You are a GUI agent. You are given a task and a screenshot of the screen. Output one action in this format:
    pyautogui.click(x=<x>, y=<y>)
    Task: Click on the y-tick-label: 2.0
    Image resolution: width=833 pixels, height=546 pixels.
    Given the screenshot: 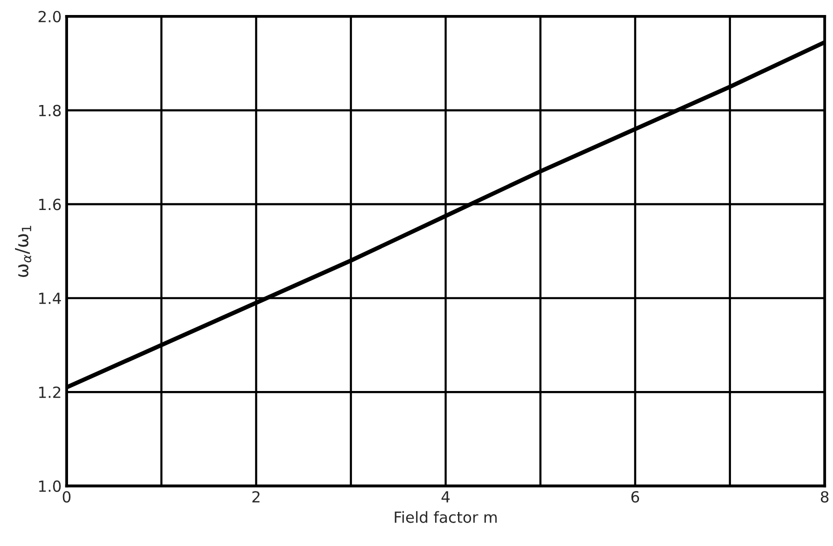 What is the action you would take?
    pyautogui.click(x=49, y=16)
    